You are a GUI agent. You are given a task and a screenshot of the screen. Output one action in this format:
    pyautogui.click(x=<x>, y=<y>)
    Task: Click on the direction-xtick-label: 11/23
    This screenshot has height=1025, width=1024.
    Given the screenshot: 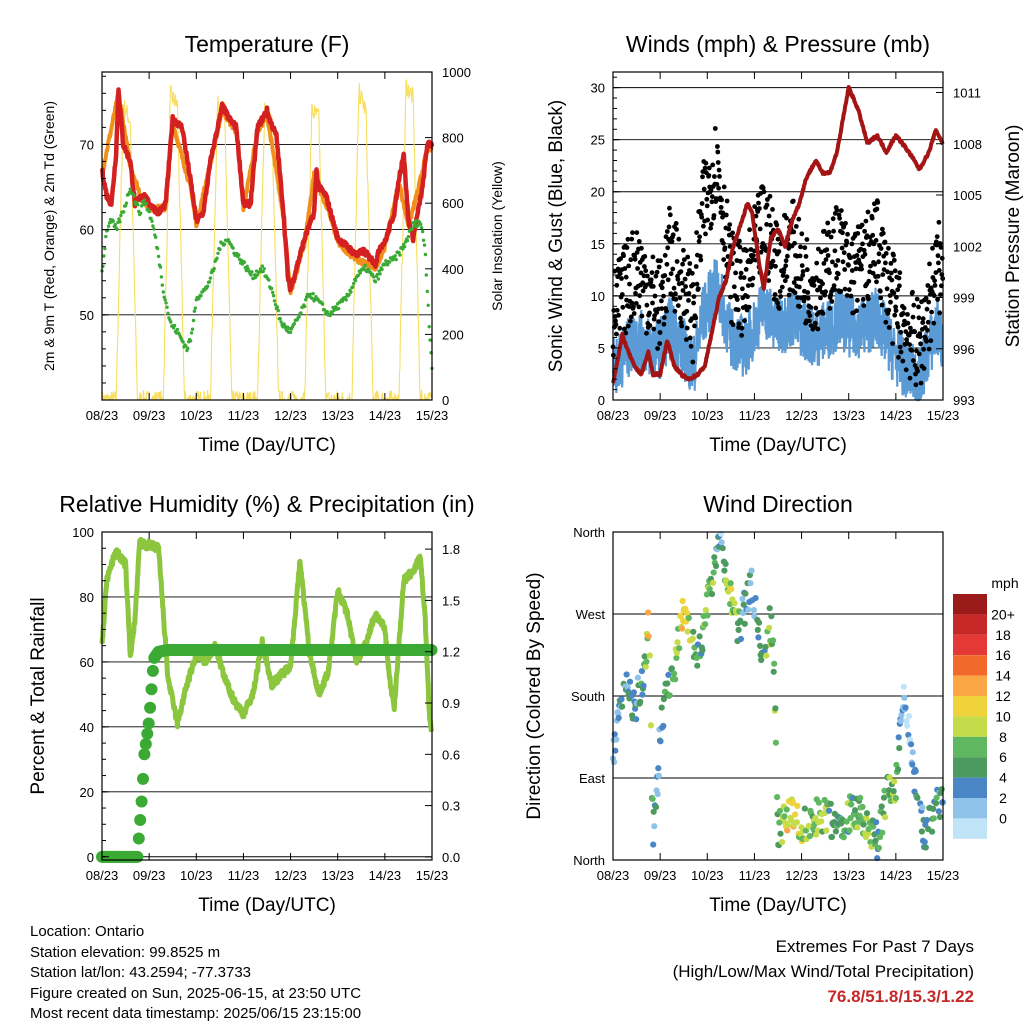 What is the action you would take?
    pyautogui.click(x=755, y=875)
    